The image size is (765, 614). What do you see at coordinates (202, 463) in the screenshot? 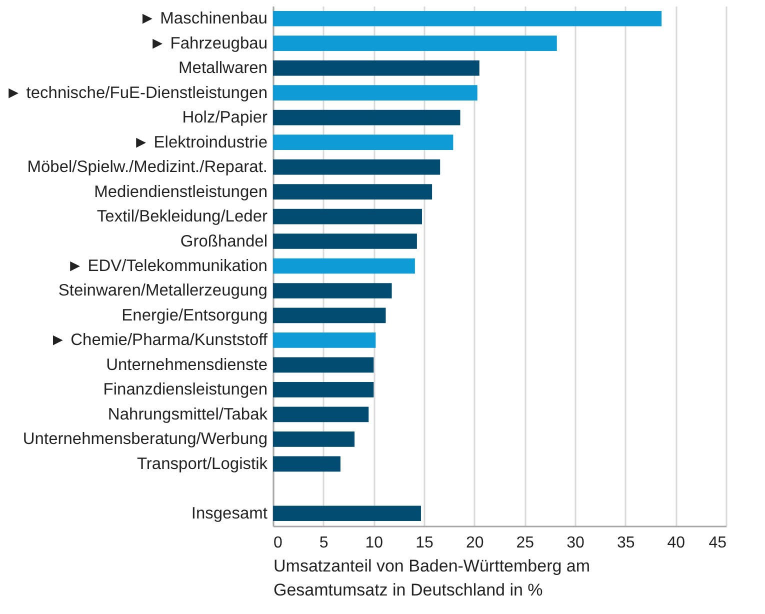
I see `y-tick-label: Transport/Logistik` at bounding box center [202, 463].